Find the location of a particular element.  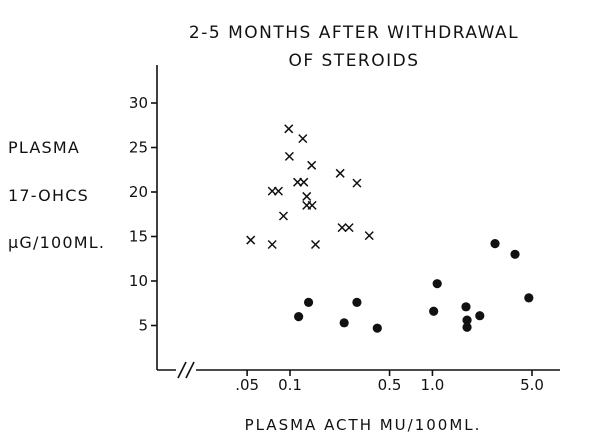

chart-title-line-2: OF STEROIDS is located at coordinates (353, 61).